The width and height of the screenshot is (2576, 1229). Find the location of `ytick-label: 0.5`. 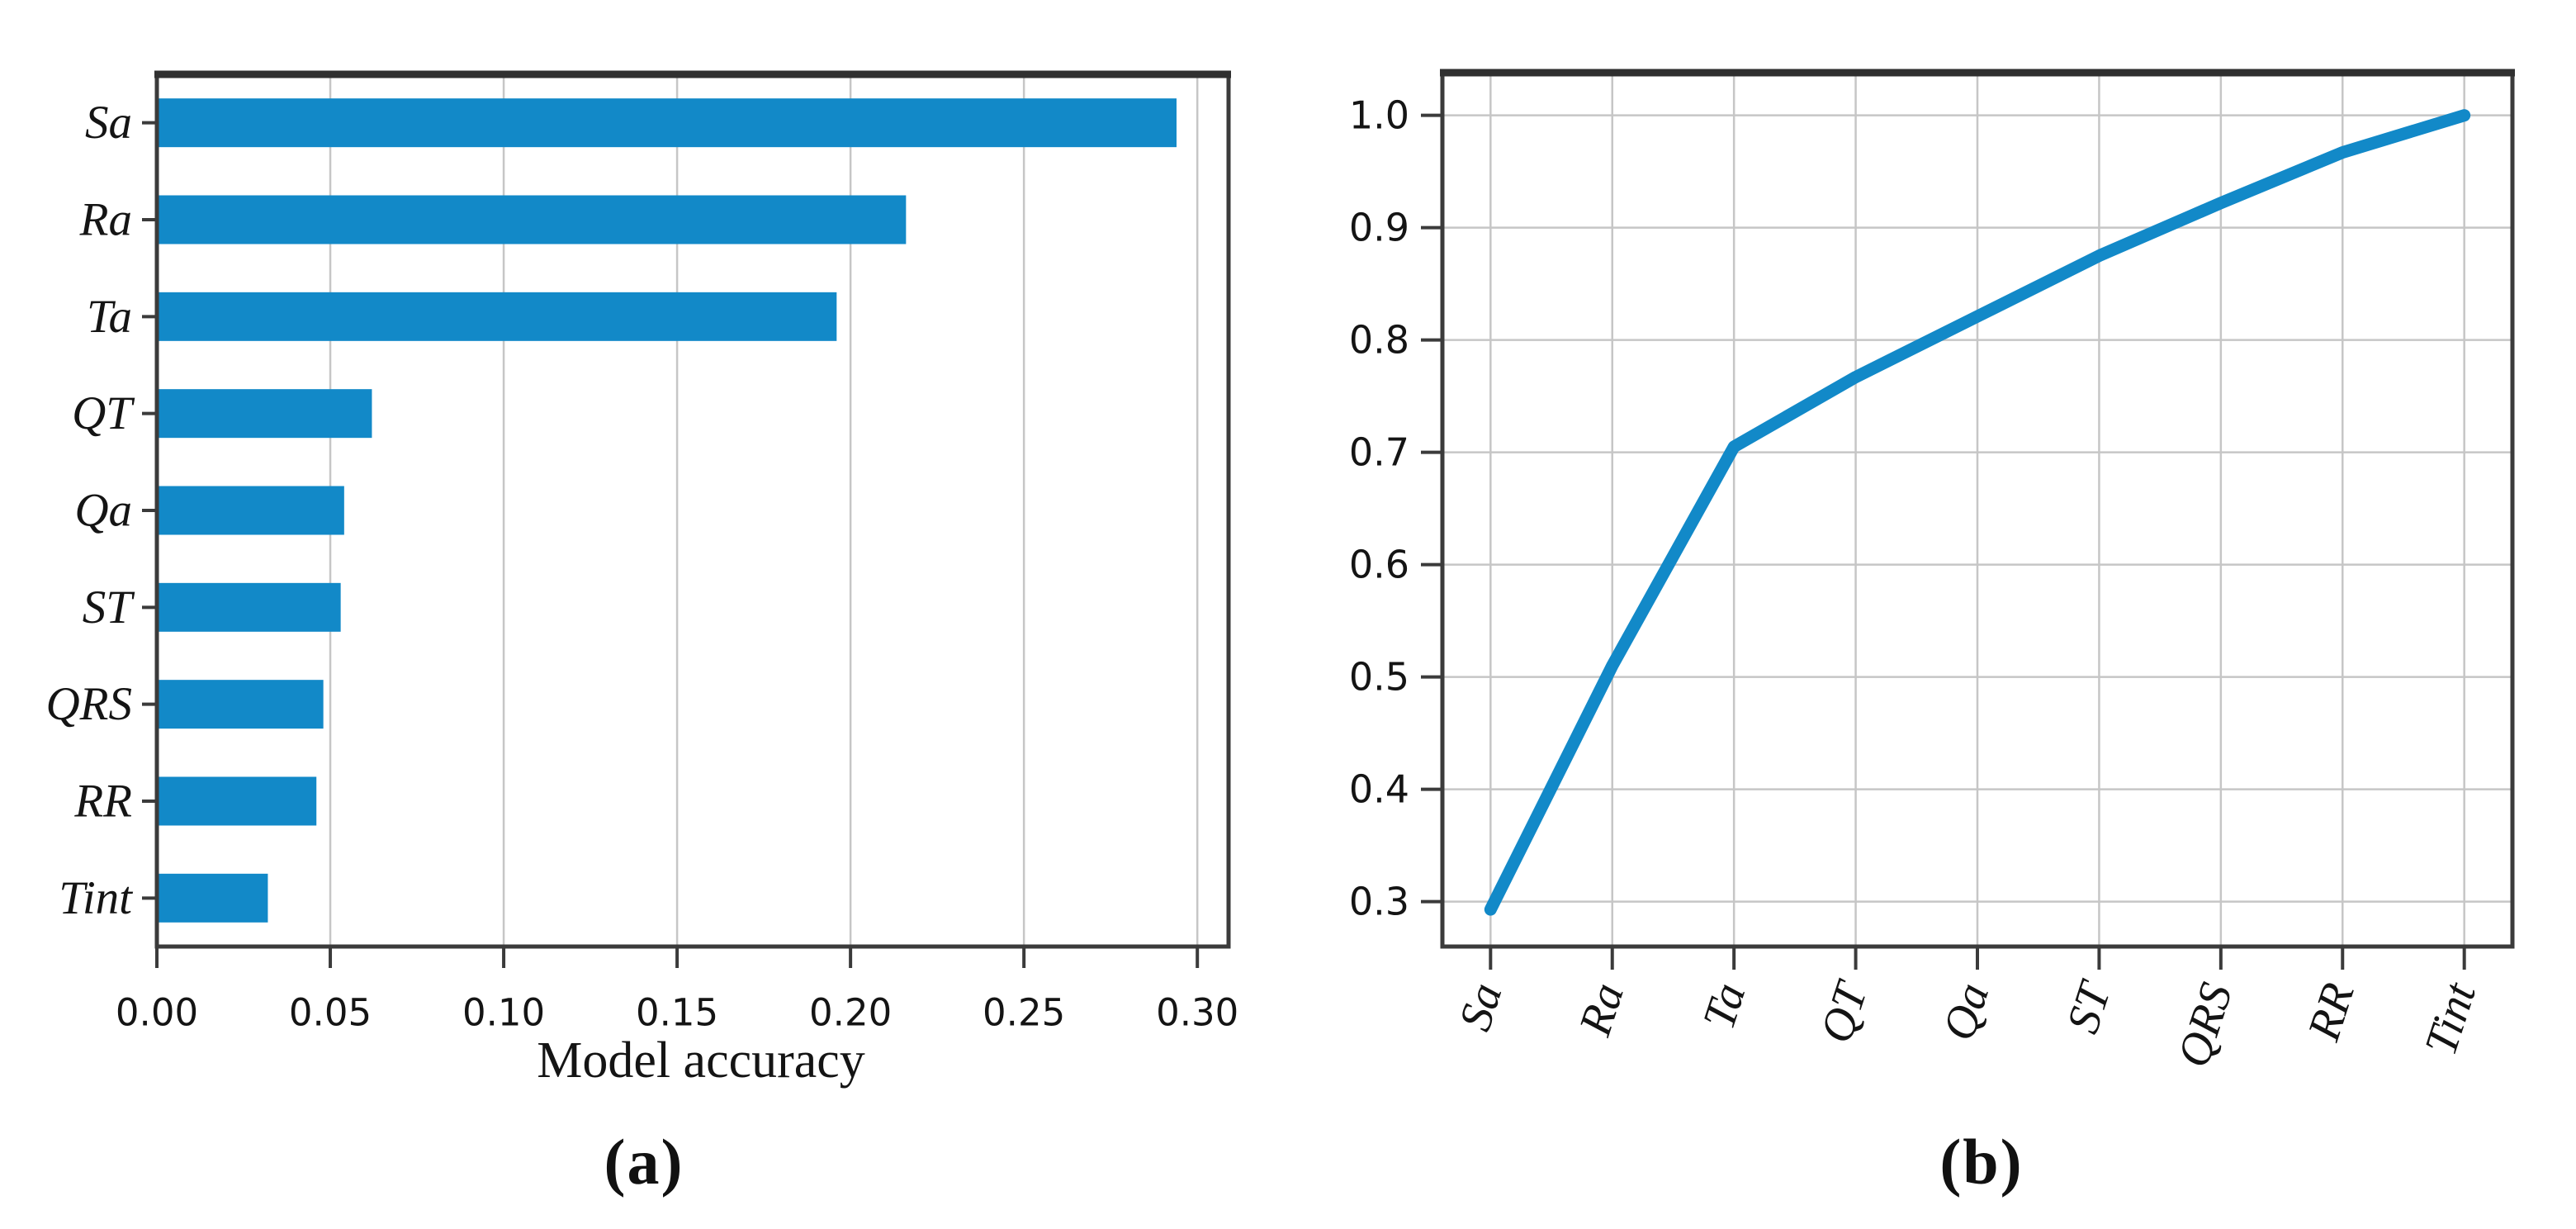

ytick-label: 0.5 is located at coordinates (1379, 677).